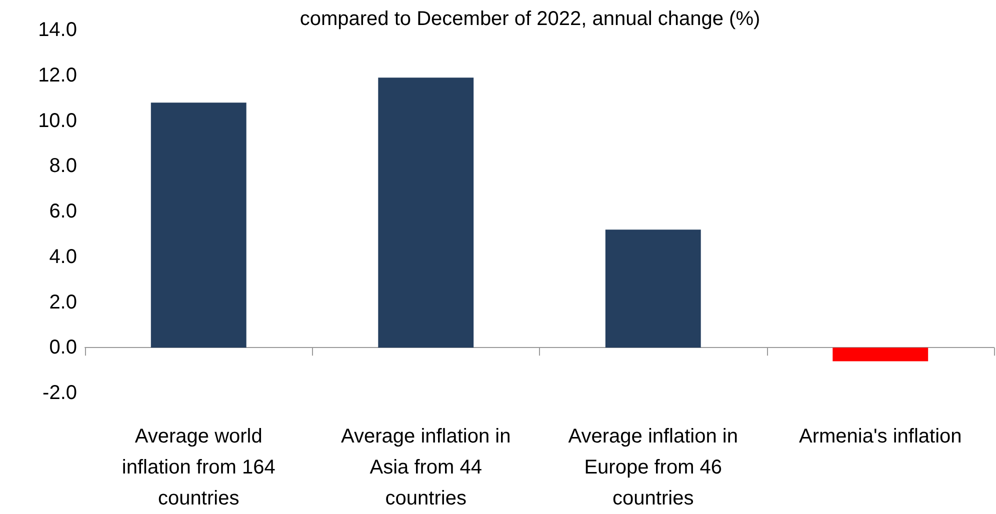  What do you see at coordinates (57, 121) in the screenshot?
I see `y-tick-label: 10.0` at bounding box center [57, 121].